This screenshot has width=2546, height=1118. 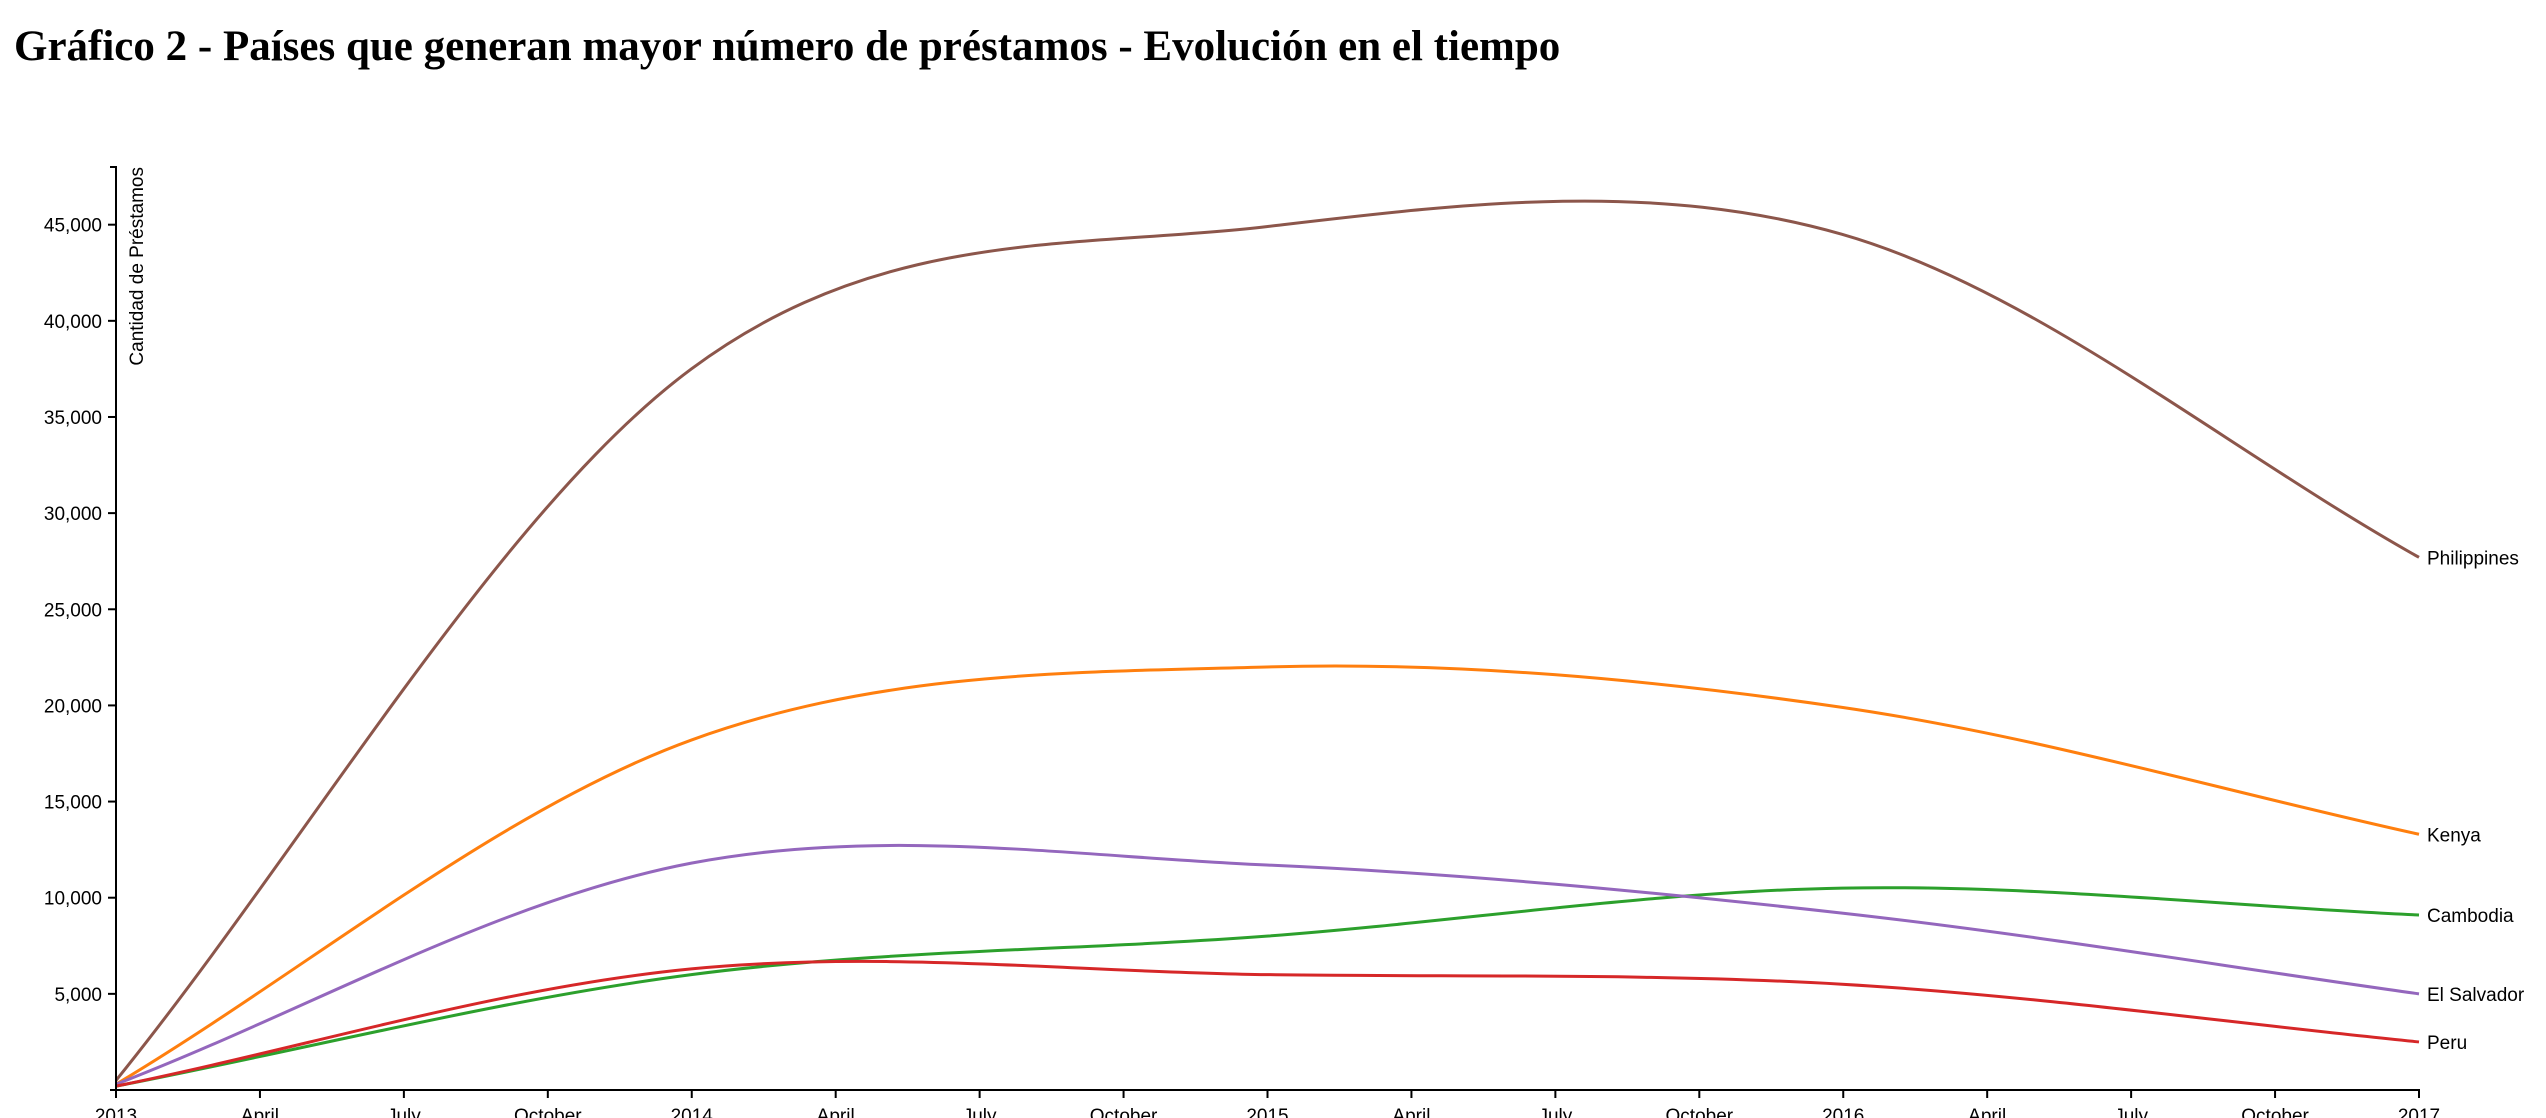 I want to click on y-tick-label: 25,000, so click(x=73, y=610).